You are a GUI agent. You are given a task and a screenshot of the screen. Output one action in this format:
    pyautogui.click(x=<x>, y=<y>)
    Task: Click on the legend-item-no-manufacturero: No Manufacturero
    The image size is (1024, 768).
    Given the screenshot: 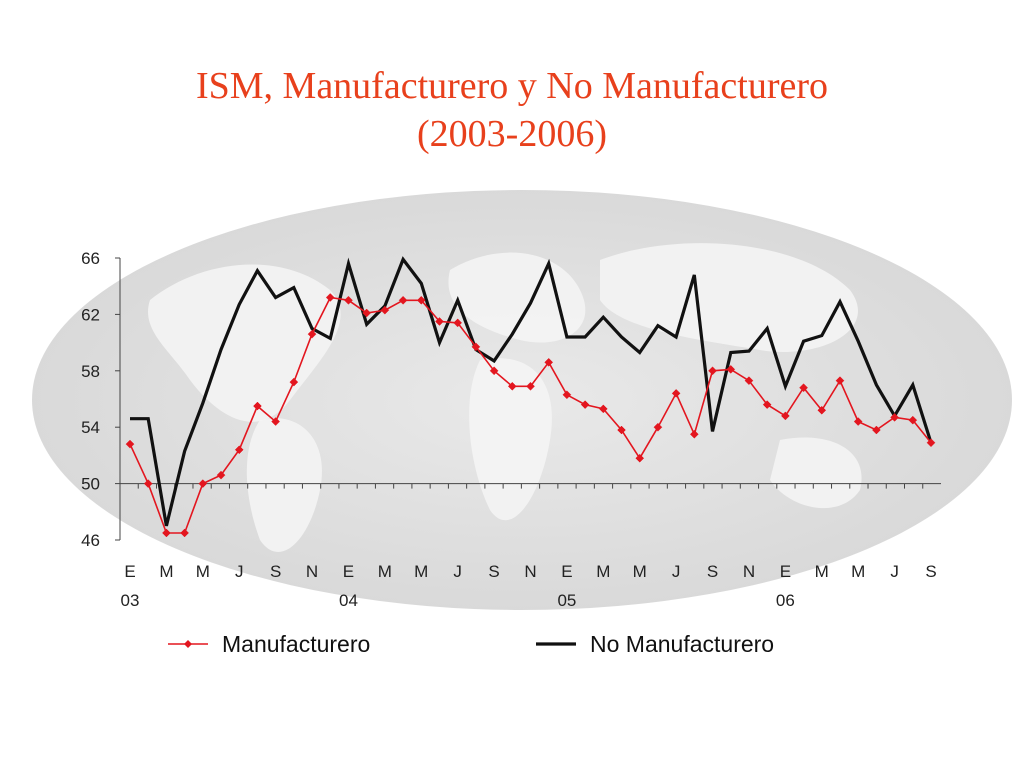 What is the action you would take?
    pyautogui.click(x=655, y=644)
    